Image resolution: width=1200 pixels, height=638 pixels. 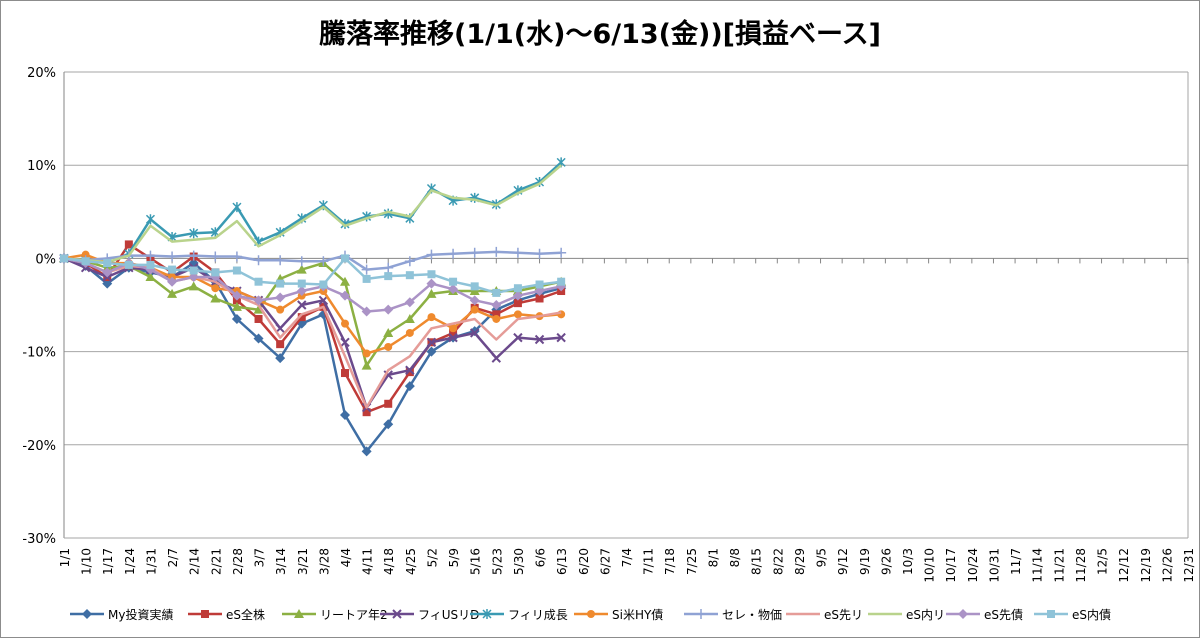 What do you see at coordinates (411, 561) in the screenshot?
I see `x-tick-label: 4/25` at bounding box center [411, 561].